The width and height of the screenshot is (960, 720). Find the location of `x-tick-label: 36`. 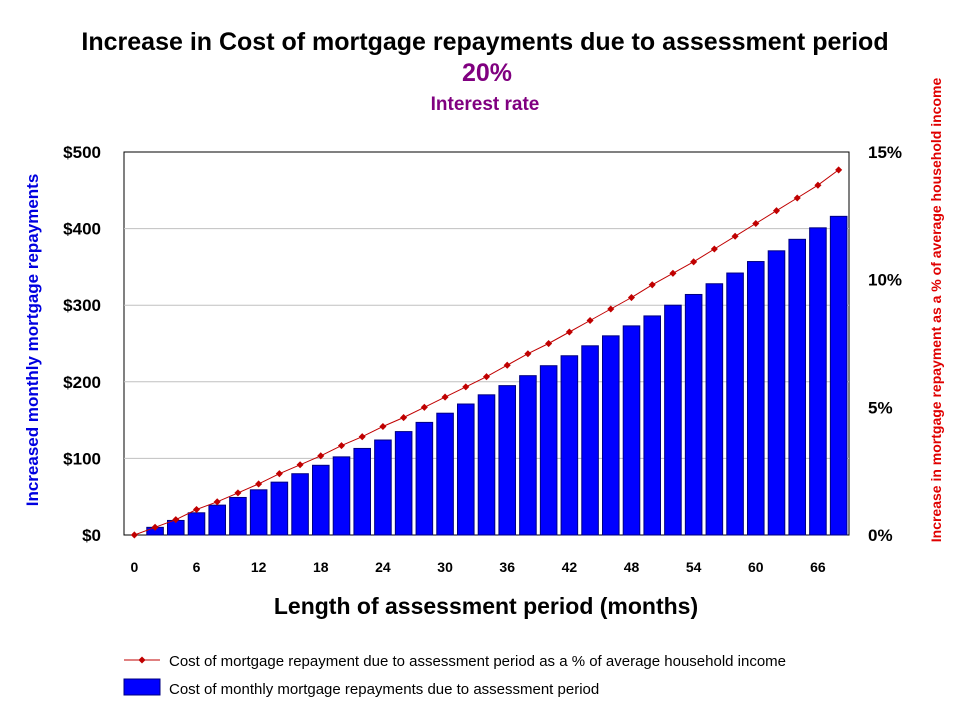

x-tick-label: 36 is located at coordinates (507, 567).